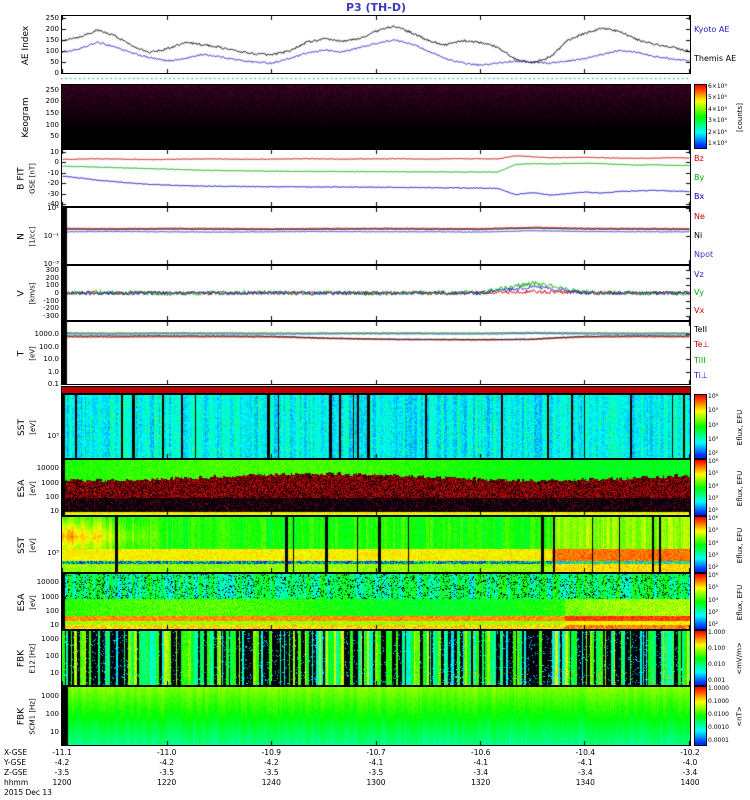 This screenshot has height=800, width=750. What do you see at coordinates (699, 159) in the screenshot?
I see `legend-Bz: Bz` at bounding box center [699, 159].